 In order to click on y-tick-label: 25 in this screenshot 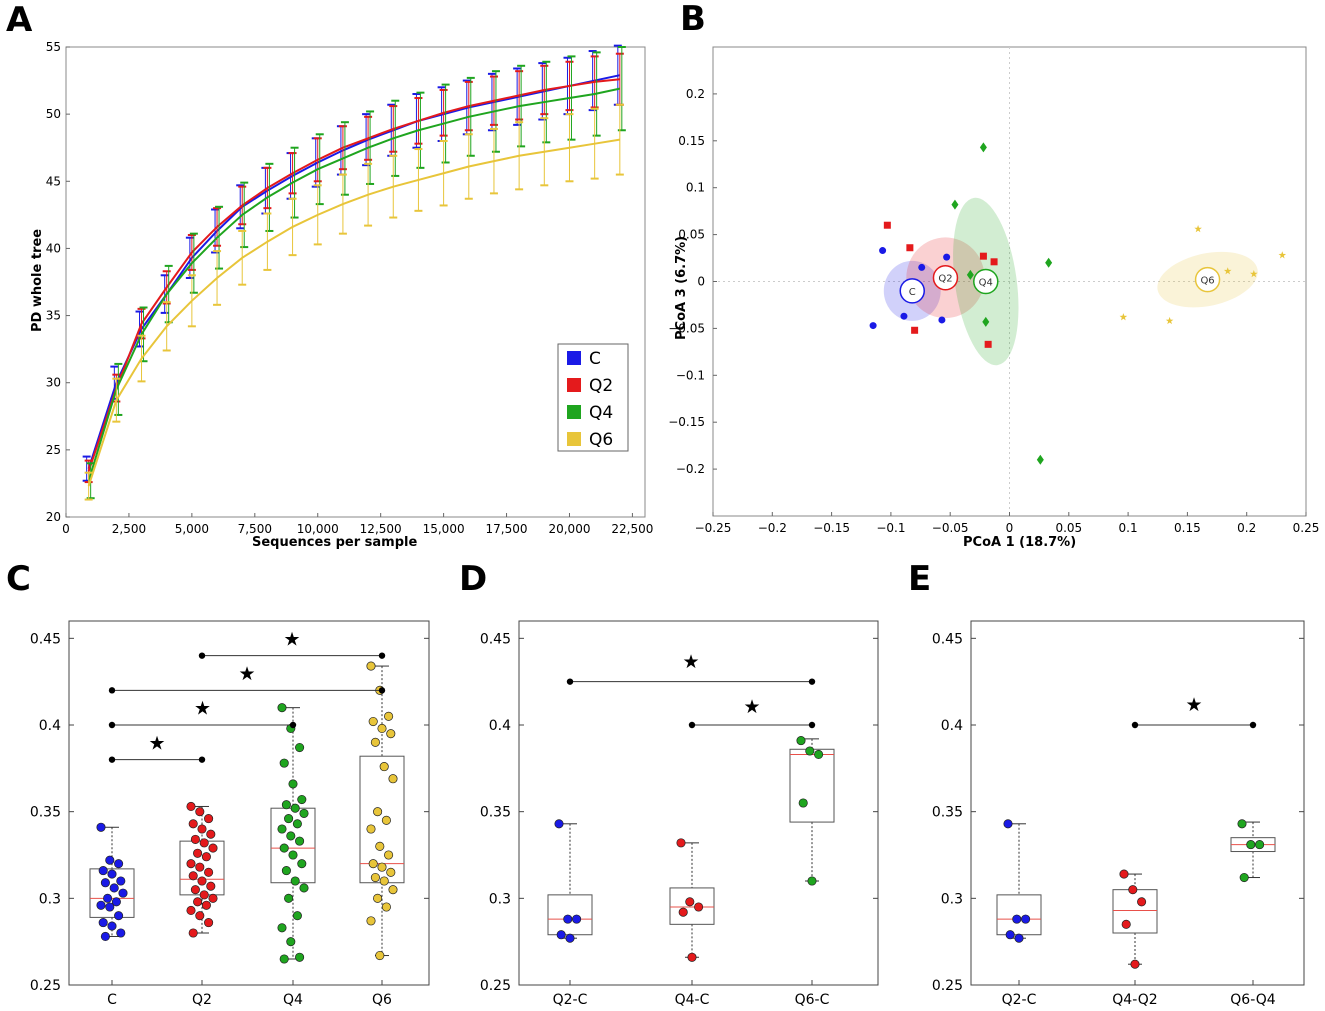, I will do `click(53, 450)`.